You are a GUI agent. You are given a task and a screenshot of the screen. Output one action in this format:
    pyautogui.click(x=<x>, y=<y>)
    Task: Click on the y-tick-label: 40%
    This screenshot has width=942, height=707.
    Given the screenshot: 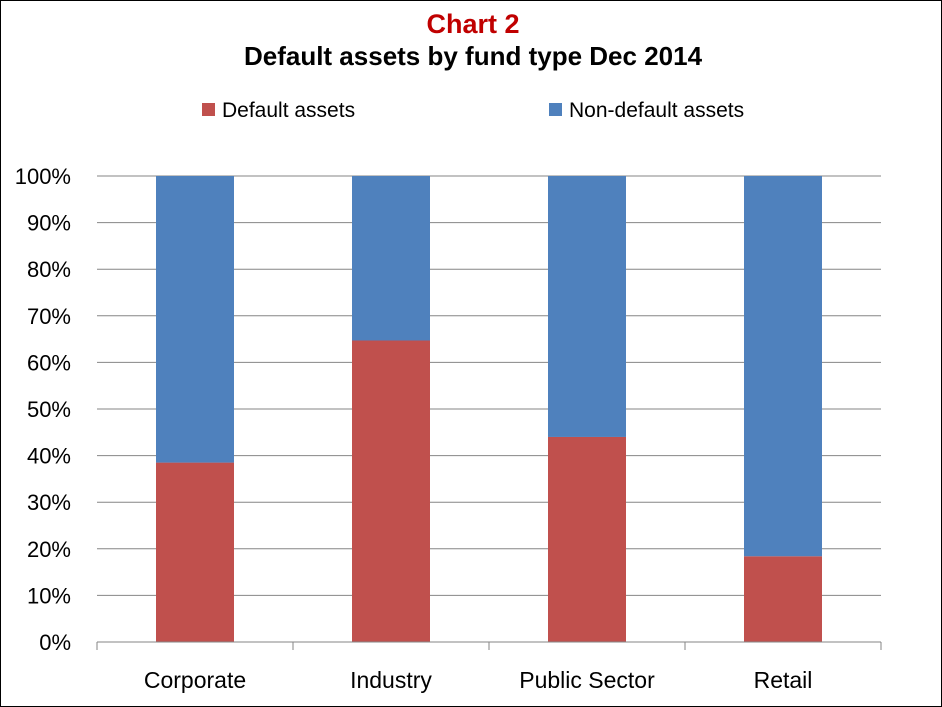 What is the action you would take?
    pyautogui.click(x=49, y=456)
    